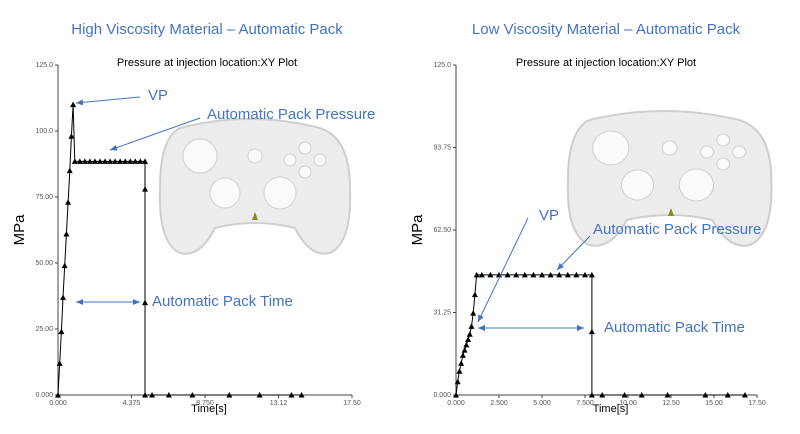 Image resolution: width=800 pixels, height=434 pixels. I want to click on chart-title: Low Viscosity Material – Automatic Pack, so click(606, 29).